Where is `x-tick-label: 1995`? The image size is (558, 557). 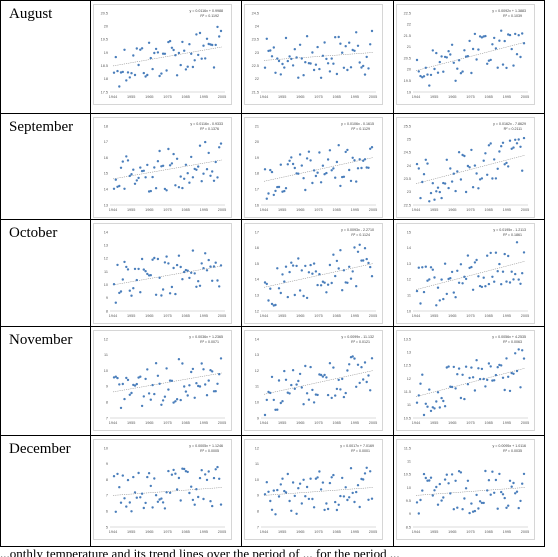
x-tick-label: 1995 is located at coordinates (506, 423).